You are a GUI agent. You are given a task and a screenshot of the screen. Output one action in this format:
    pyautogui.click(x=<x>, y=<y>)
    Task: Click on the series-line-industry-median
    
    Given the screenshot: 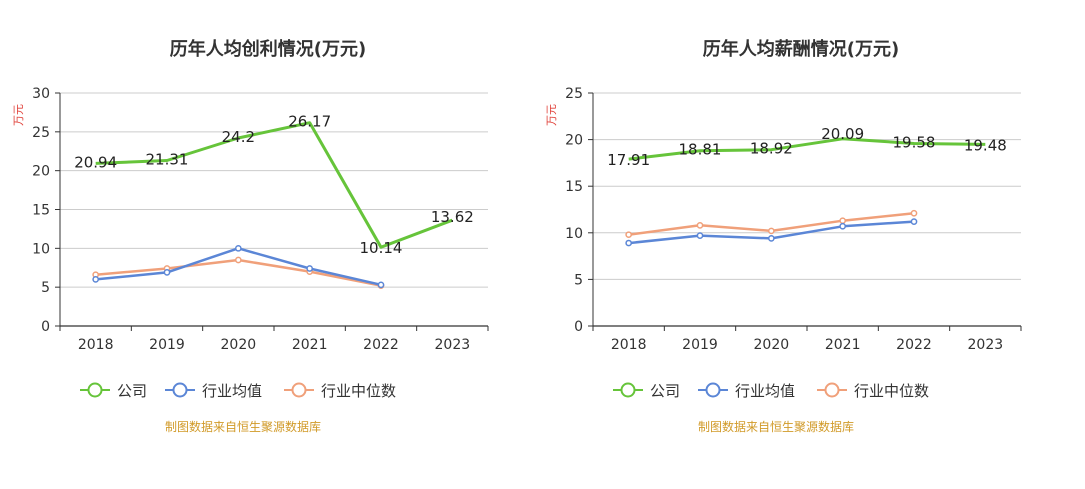 What is the action you would take?
    pyautogui.click(x=238, y=272)
    